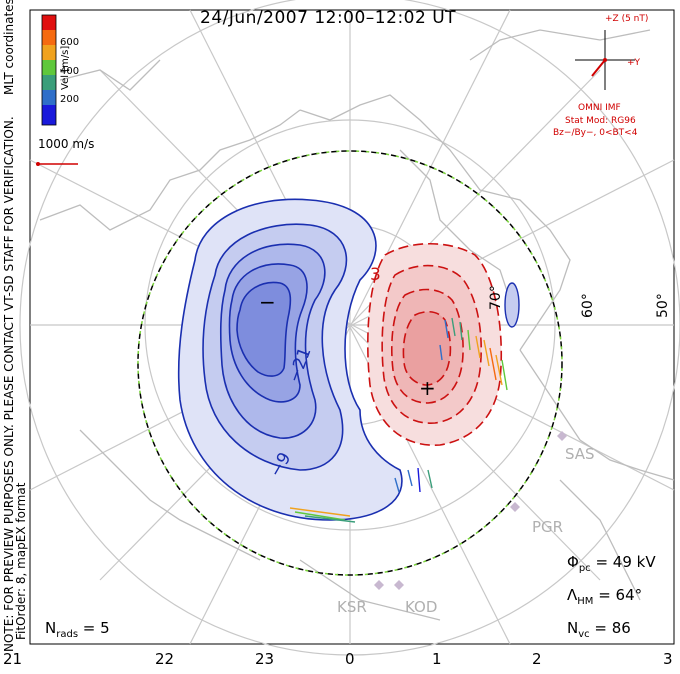  Describe the element at coordinates (427, 388) in the screenshot. I see `potential-maximum-marker: +` at that location.